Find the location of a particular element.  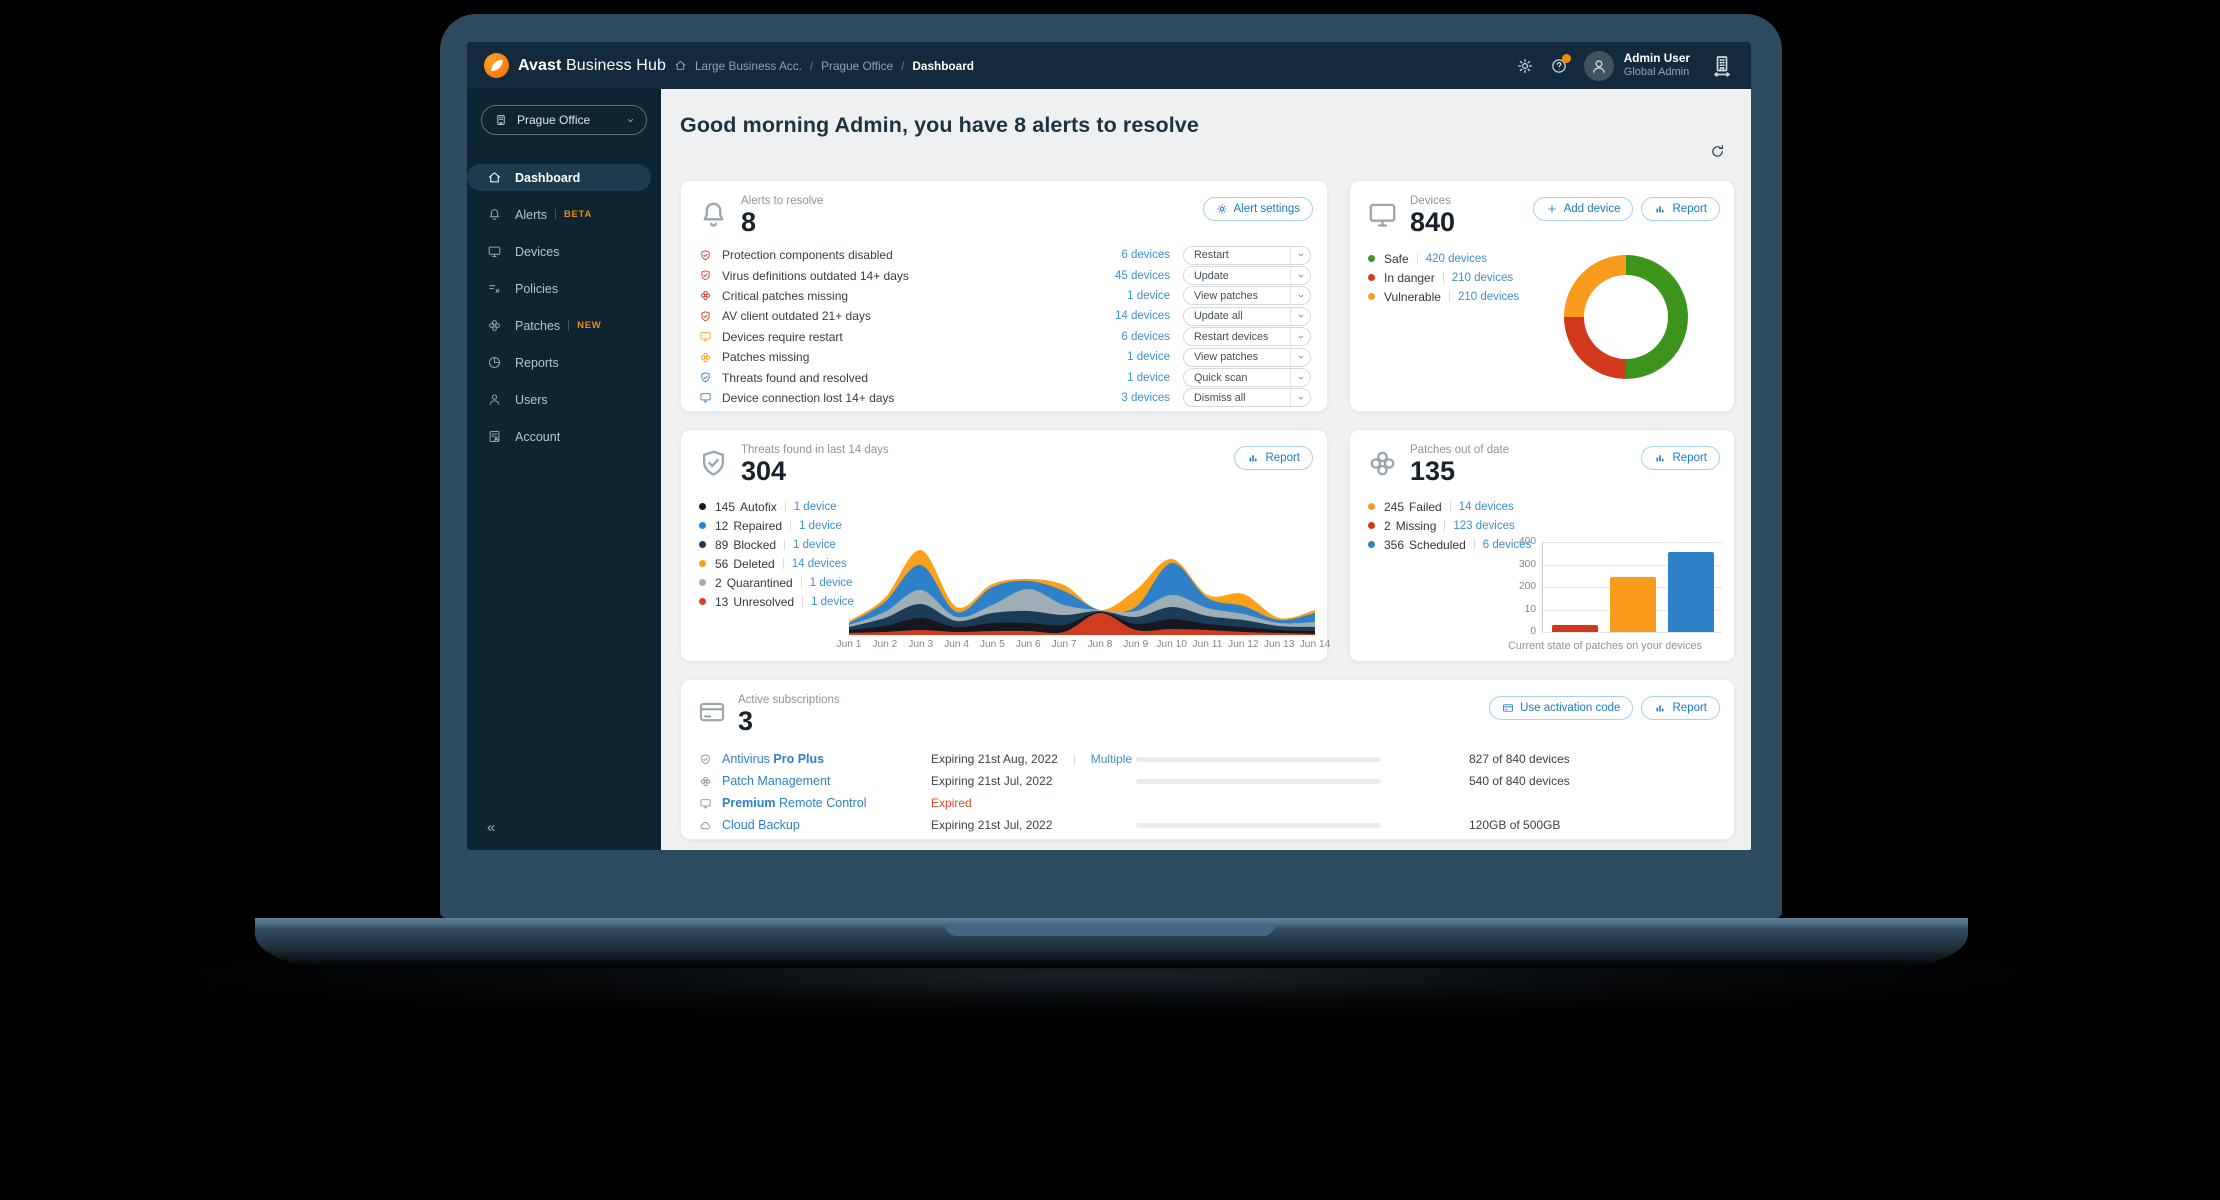

sidebar-item-devices: Devices is located at coordinates (559, 251).